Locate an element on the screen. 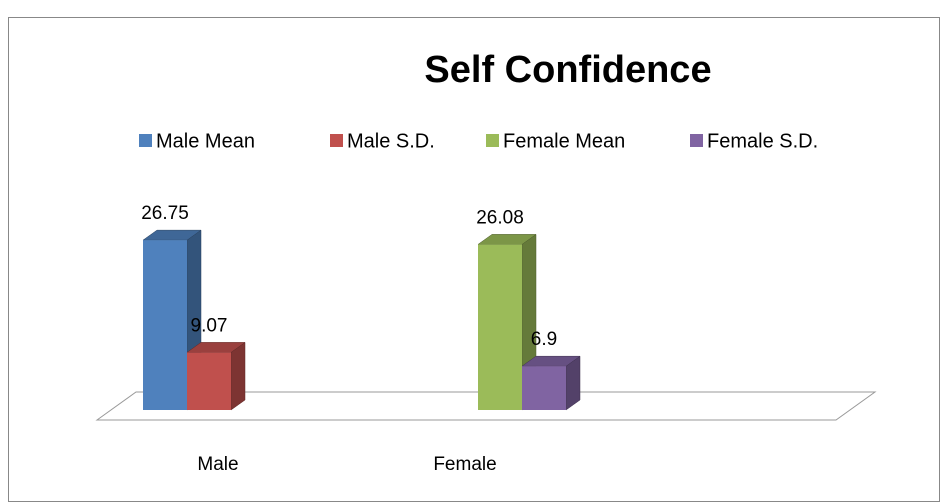  data-label: 26.75 is located at coordinates (165, 213).